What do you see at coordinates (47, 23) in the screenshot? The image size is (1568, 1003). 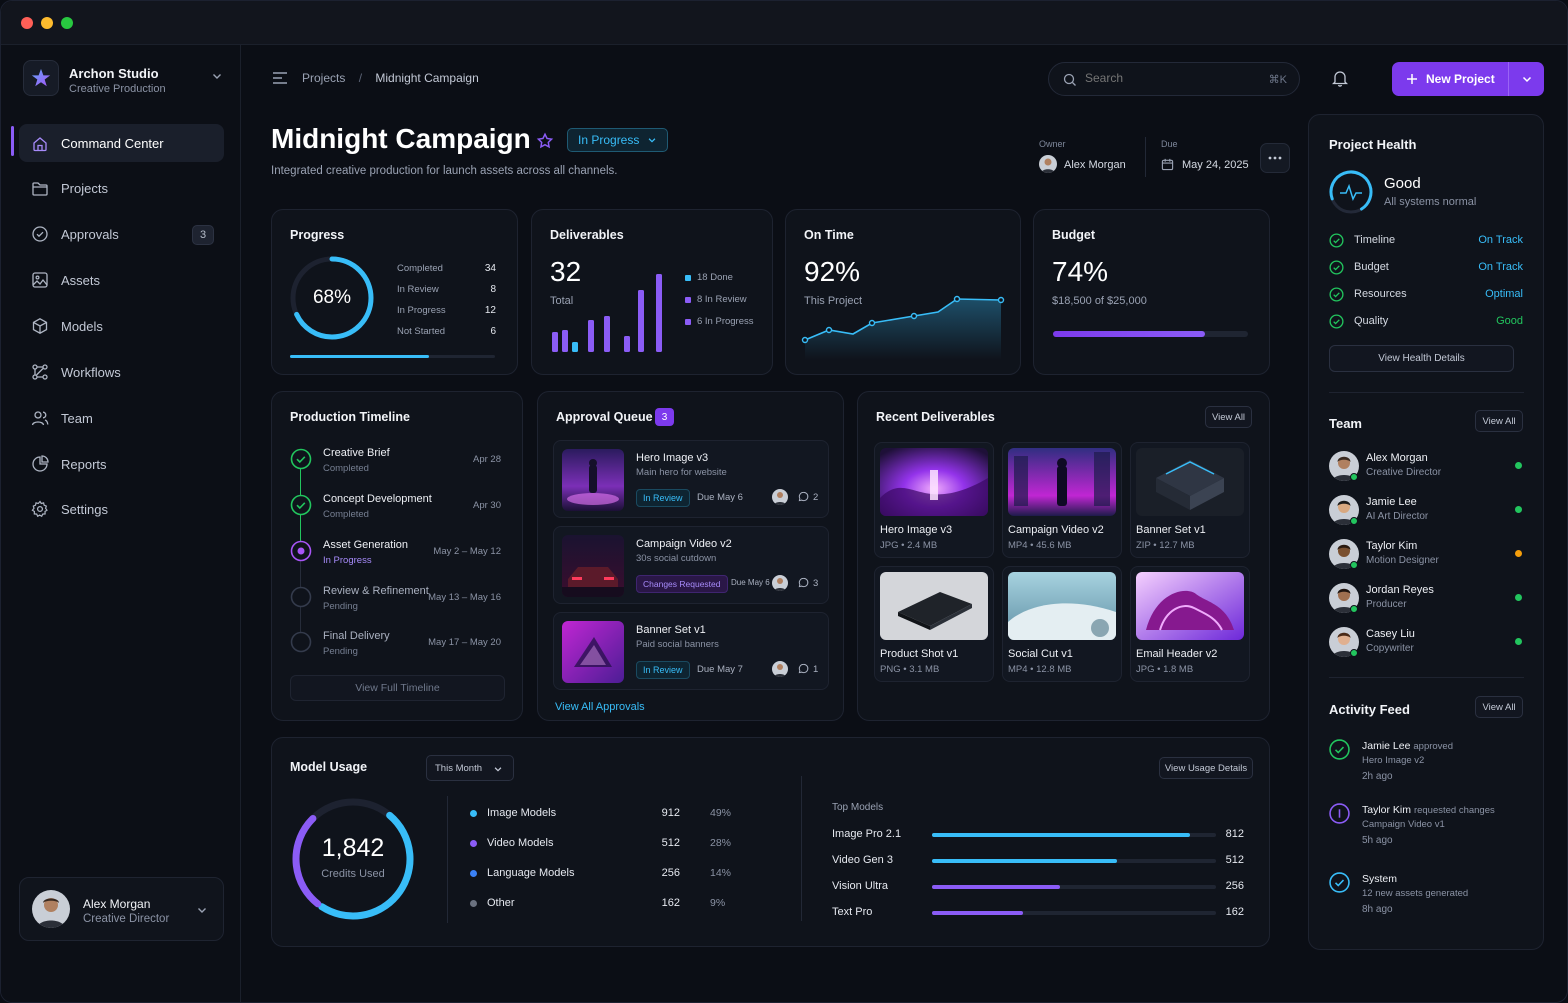 I see `minimize-window-button` at bounding box center [47, 23].